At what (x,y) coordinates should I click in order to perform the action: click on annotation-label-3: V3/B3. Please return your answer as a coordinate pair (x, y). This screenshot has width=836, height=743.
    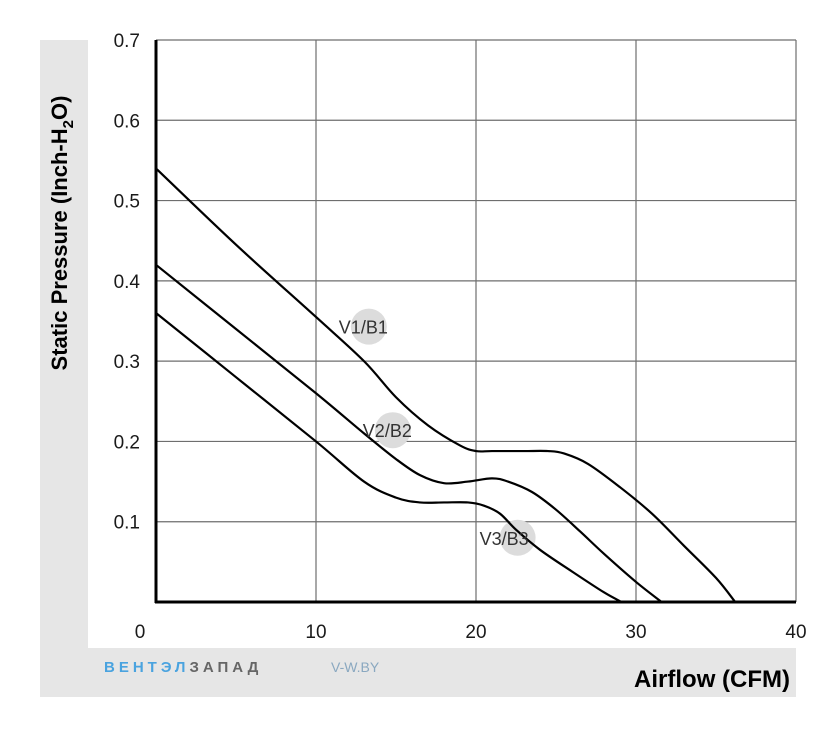
    Looking at the image, I should click on (504, 539).